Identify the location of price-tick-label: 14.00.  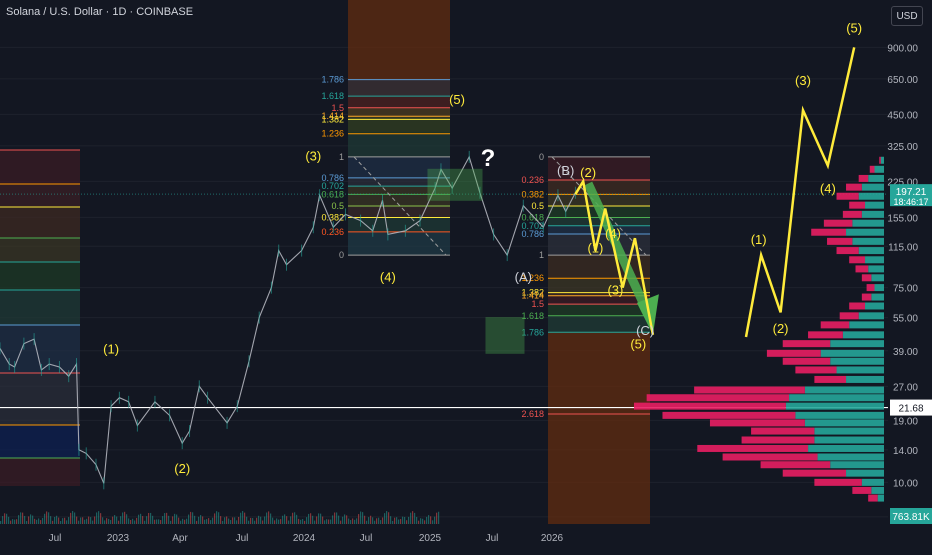
(905, 451).